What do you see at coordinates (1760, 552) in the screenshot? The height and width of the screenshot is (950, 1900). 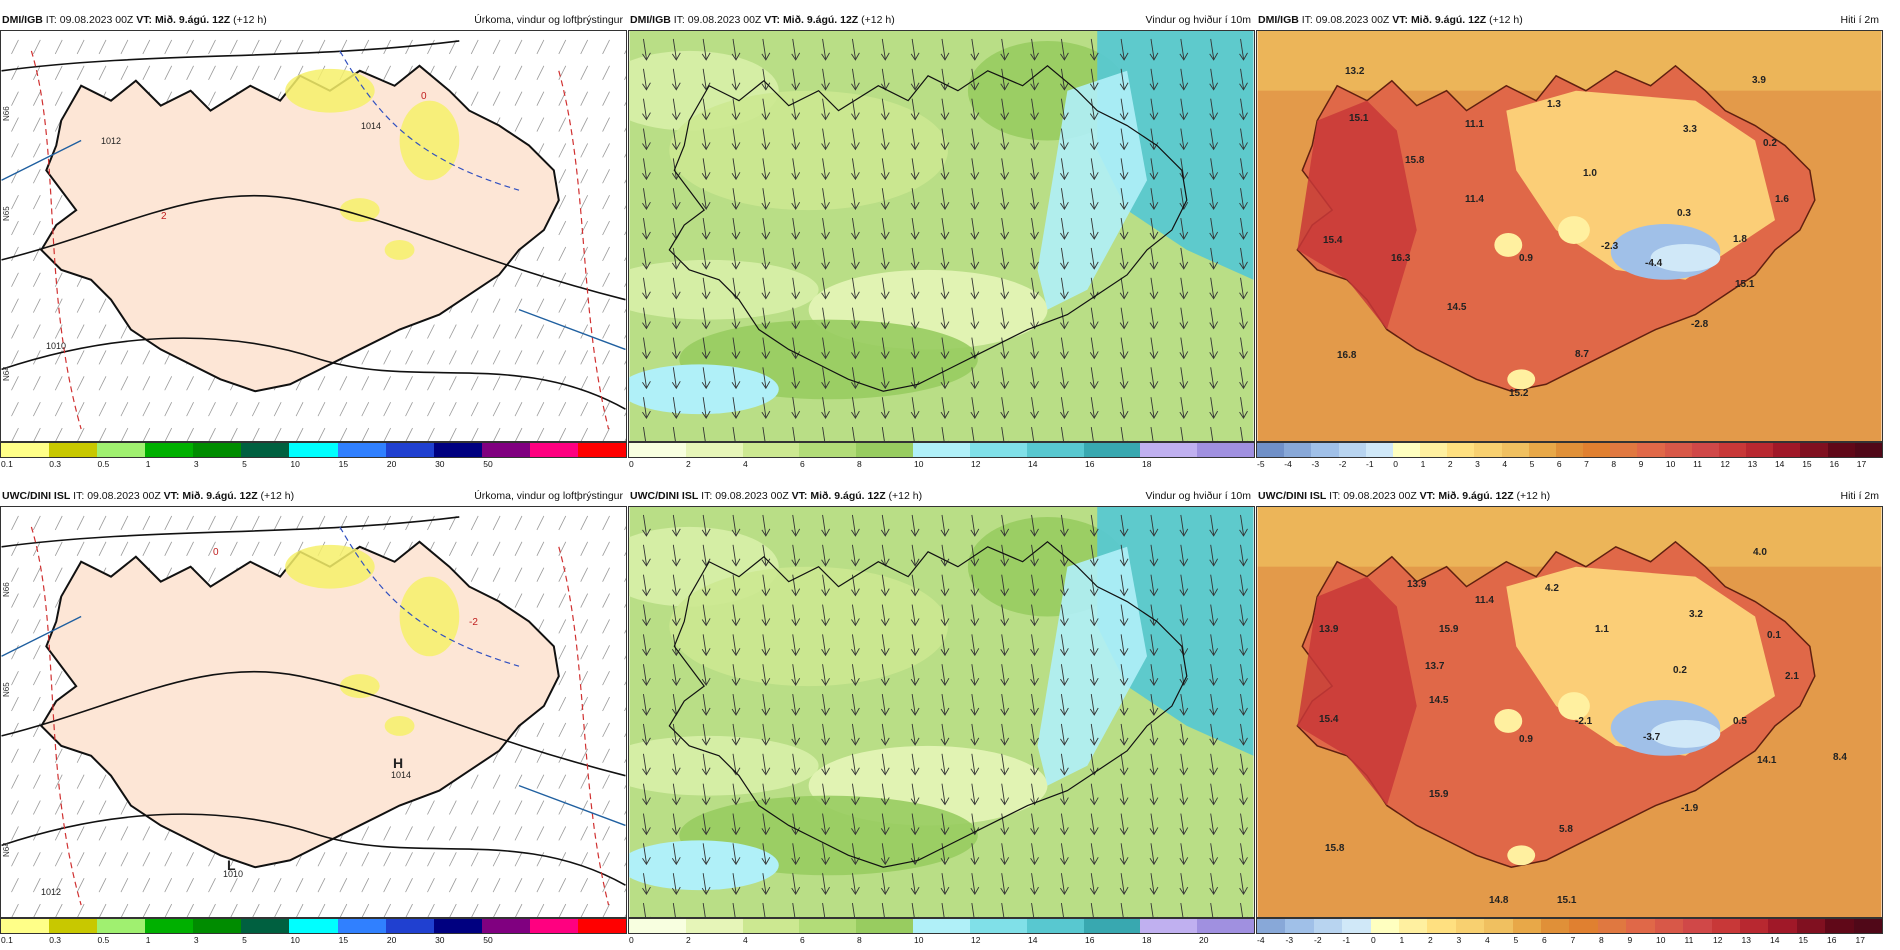 I see `temperature-label: 4.0` at bounding box center [1760, 552].